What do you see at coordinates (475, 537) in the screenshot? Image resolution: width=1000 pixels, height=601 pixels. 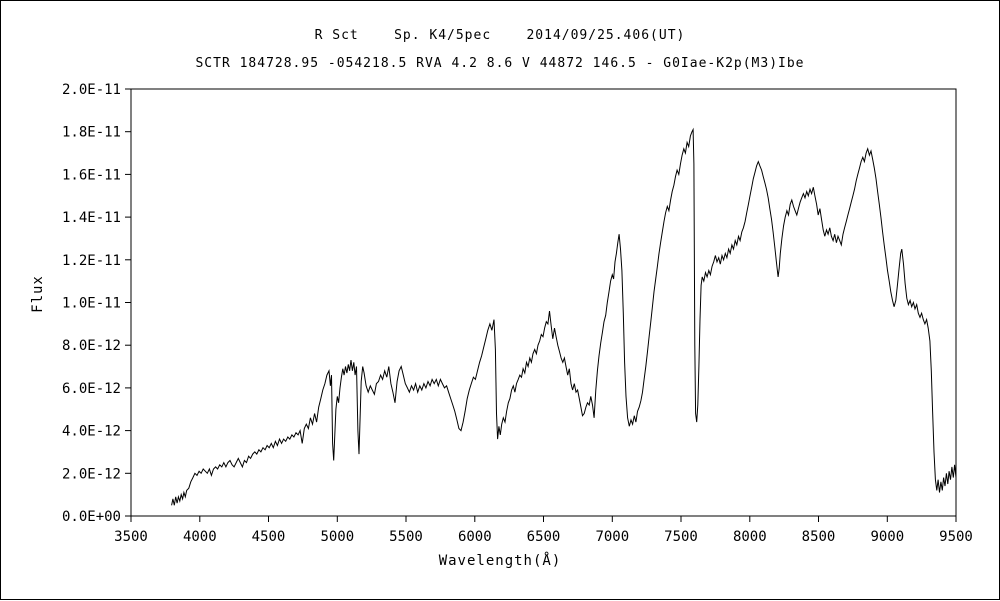 I see `x-tick-label: 6000` at bounding box center [475, 537].